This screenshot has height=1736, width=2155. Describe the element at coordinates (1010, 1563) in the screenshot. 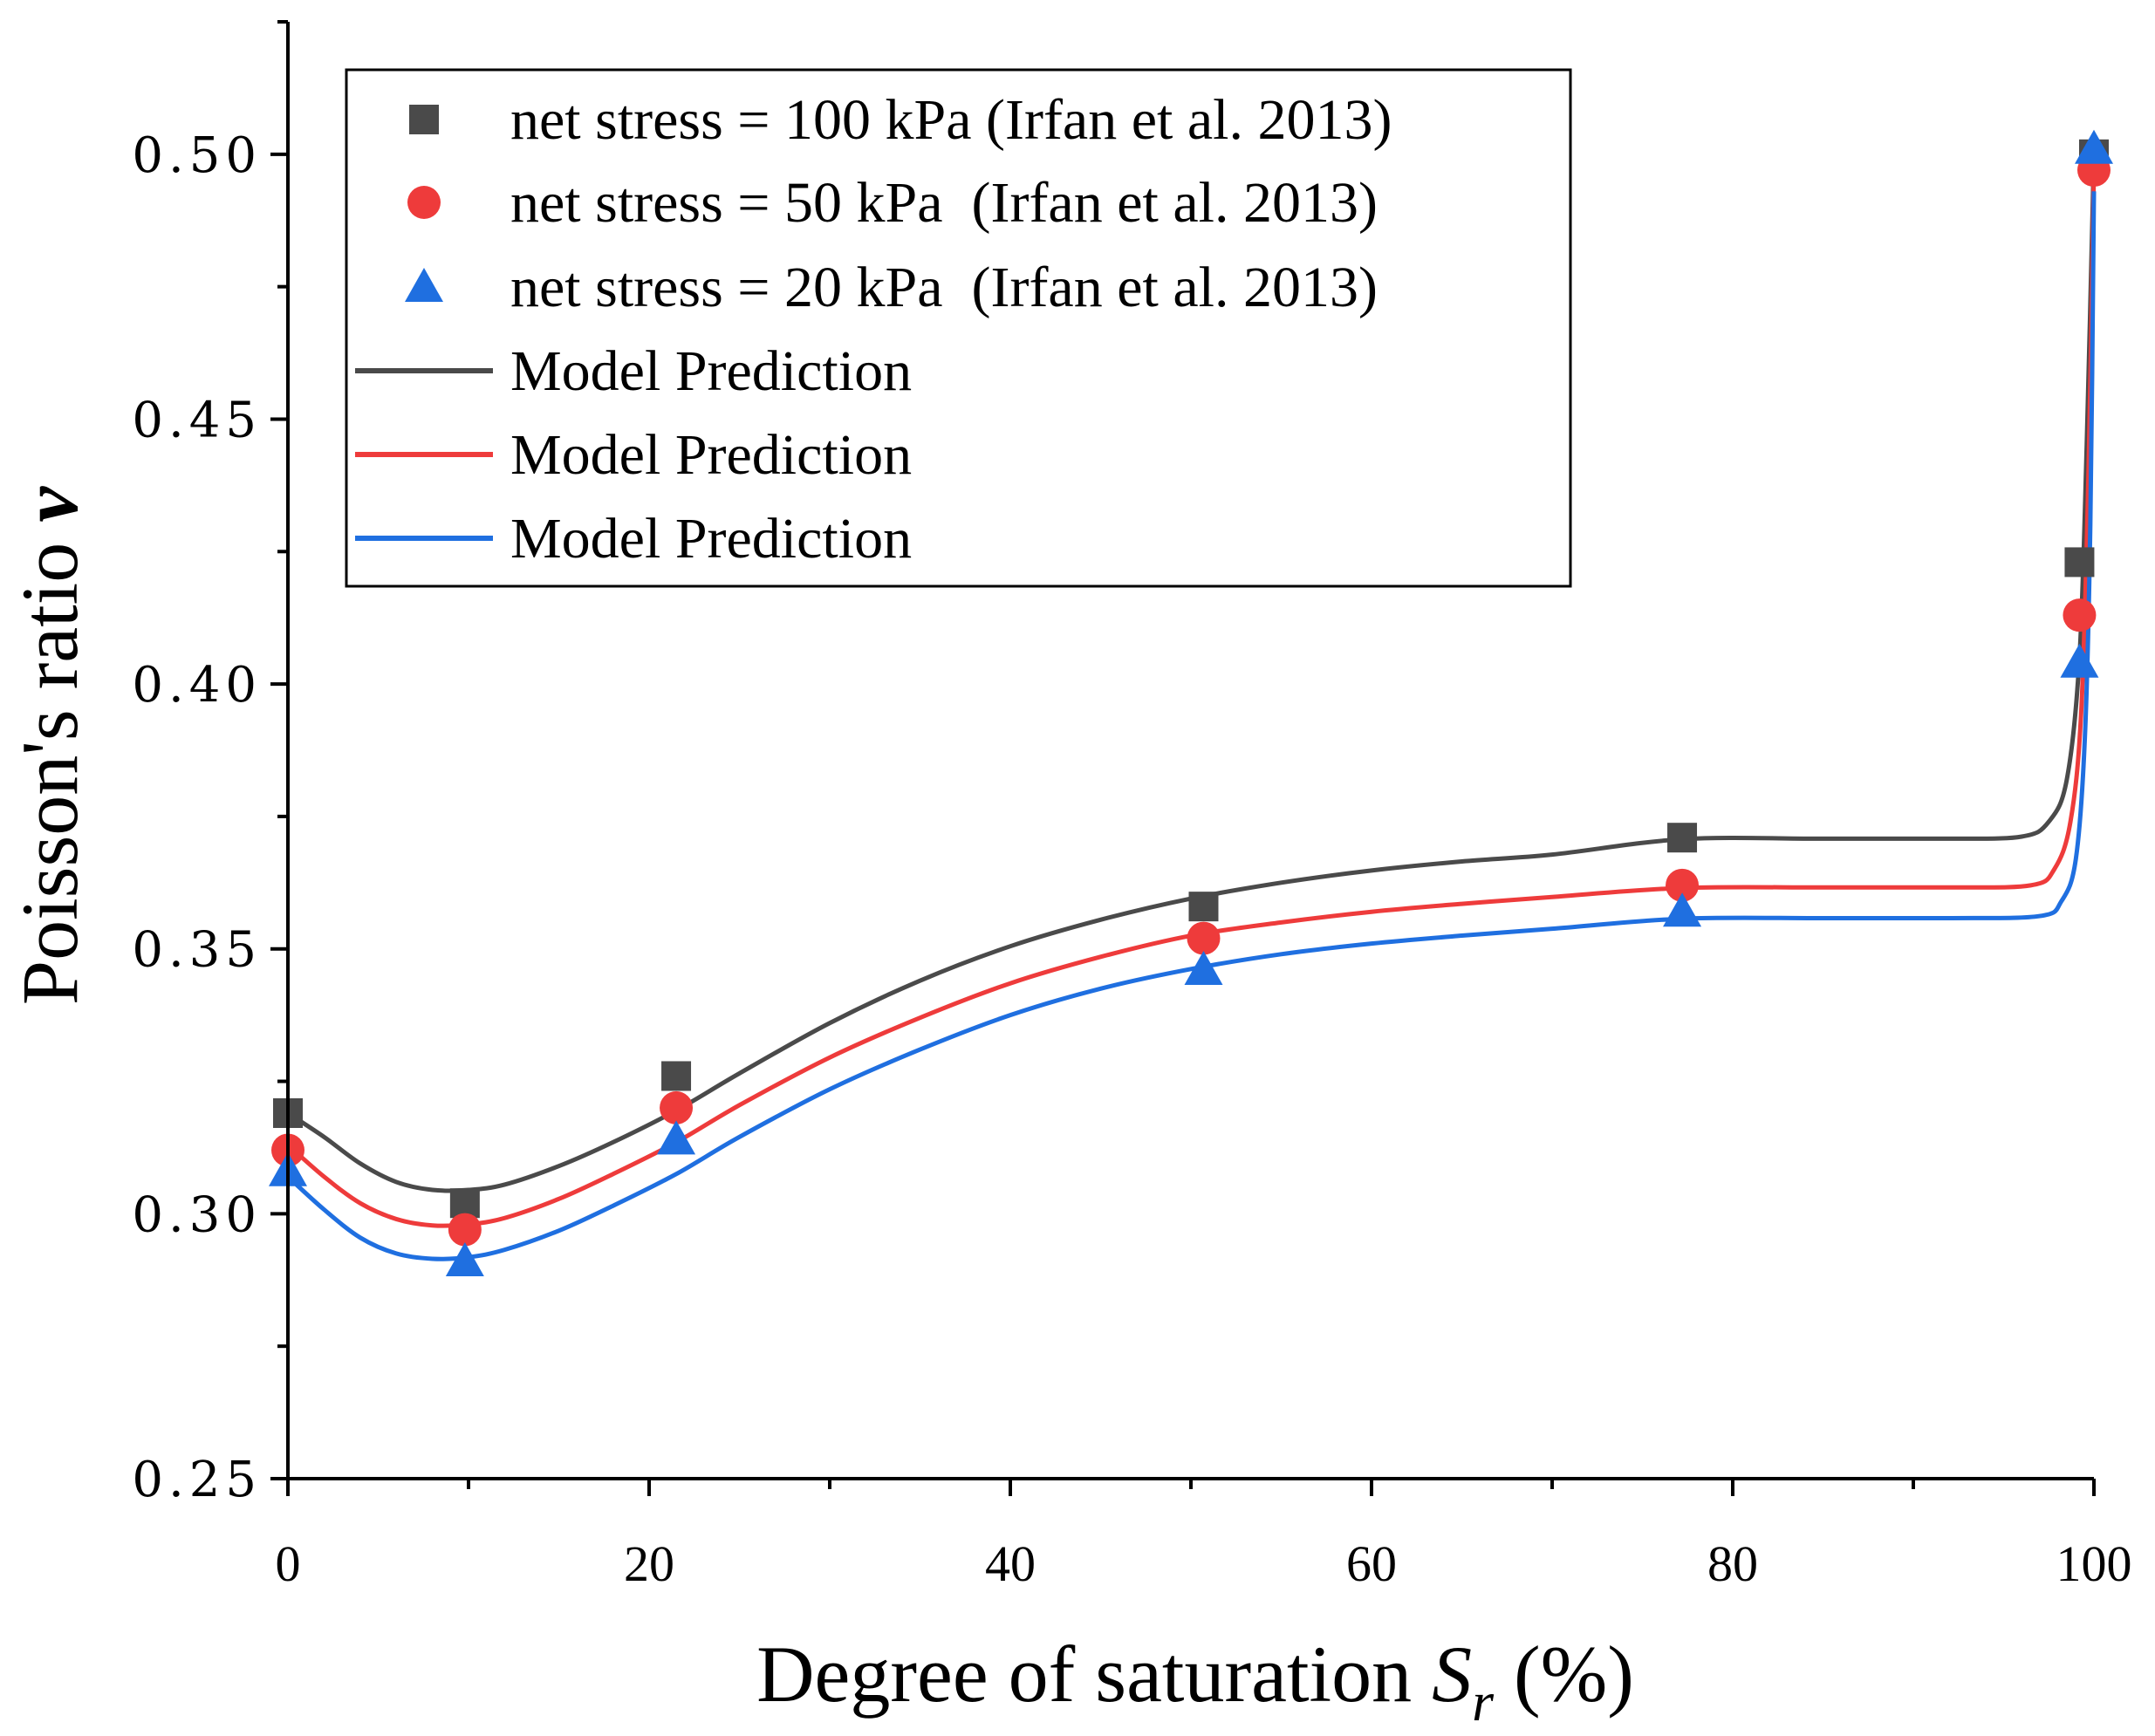

I see `x-tick-label-2: 40` at that location.